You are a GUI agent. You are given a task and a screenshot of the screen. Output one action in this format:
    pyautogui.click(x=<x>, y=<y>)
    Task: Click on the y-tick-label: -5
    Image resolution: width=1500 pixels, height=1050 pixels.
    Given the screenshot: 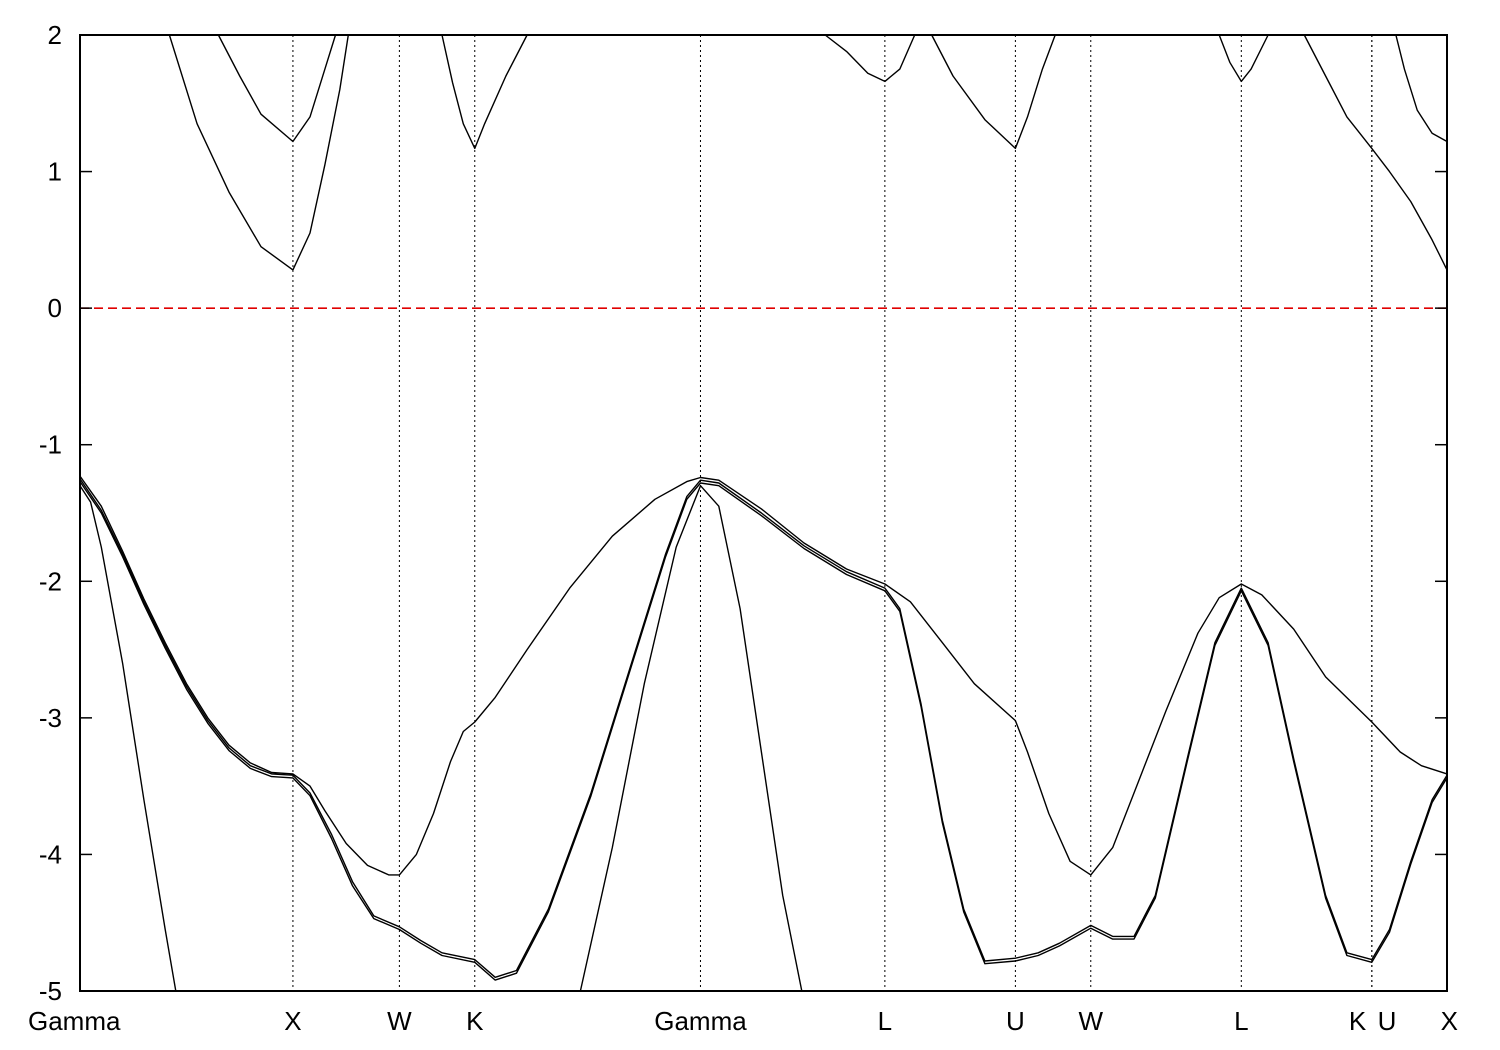 What is the action you would take?
    pyautogui.click(x=50, y=991)
    